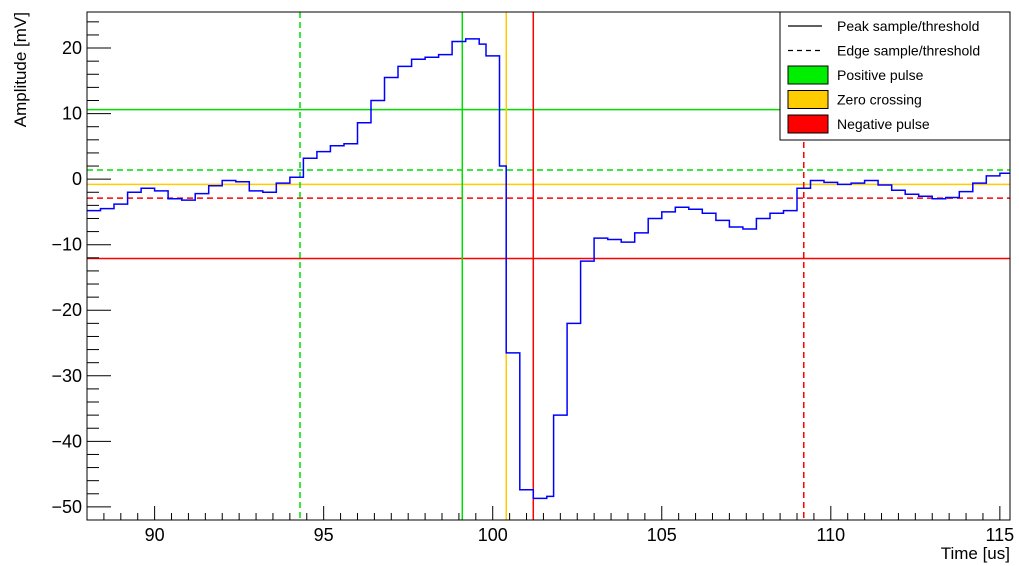 This screenshot has width=1019, height=566. I want to click on x-axis-title: Time [us], so click(975, 553).